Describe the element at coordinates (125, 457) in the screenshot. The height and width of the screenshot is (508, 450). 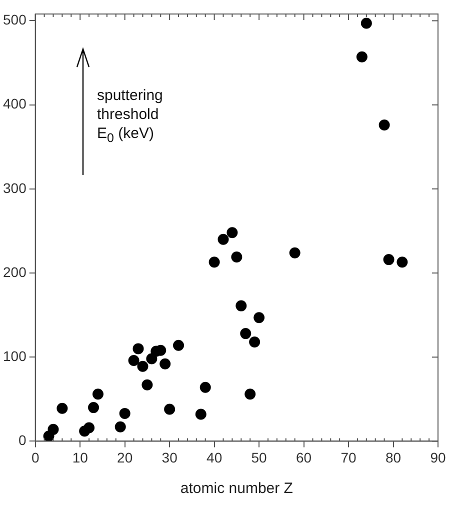
I see `x-tick-label: 20` at that location.